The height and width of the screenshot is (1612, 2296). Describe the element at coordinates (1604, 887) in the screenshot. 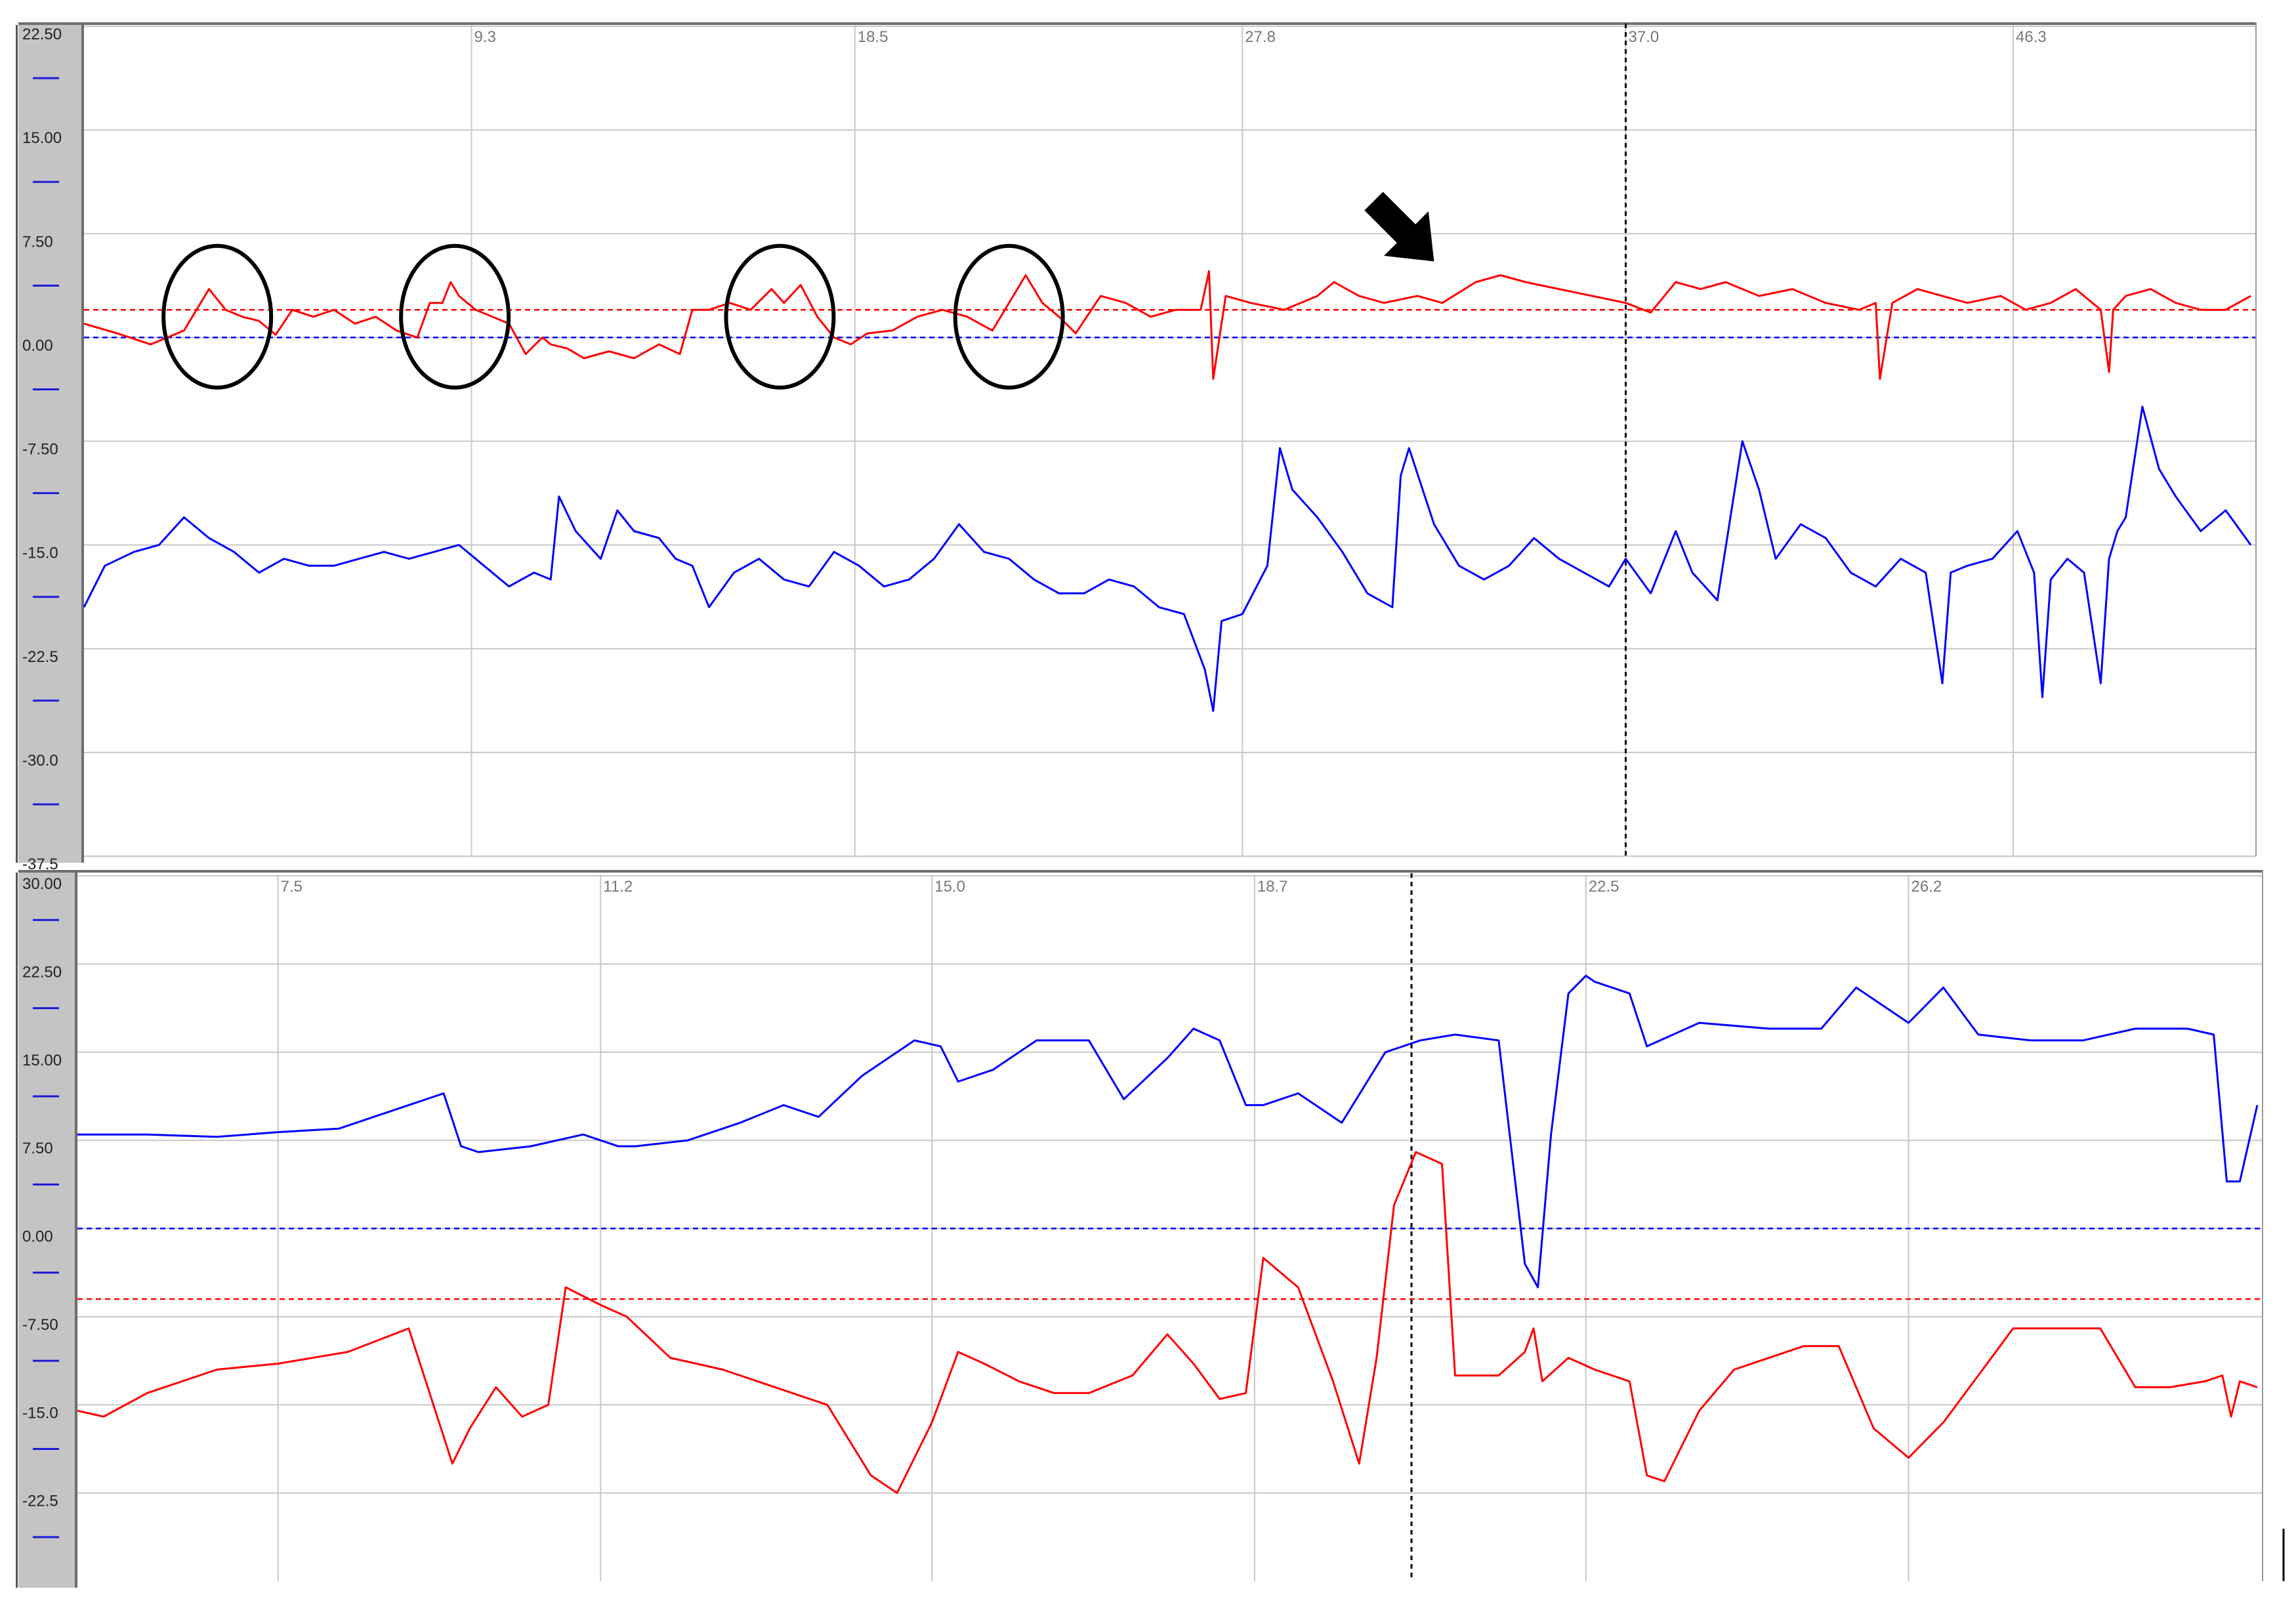

I see `x-tick-label: 22.5` at that location.